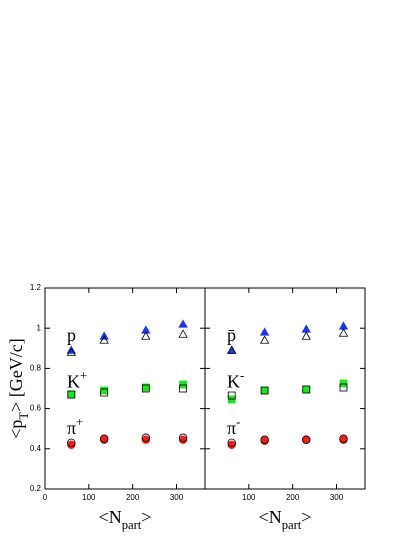 Image resolution: width=415 pixels, height=537 pixels. I want to click on species-label: p, so click(71, 335).